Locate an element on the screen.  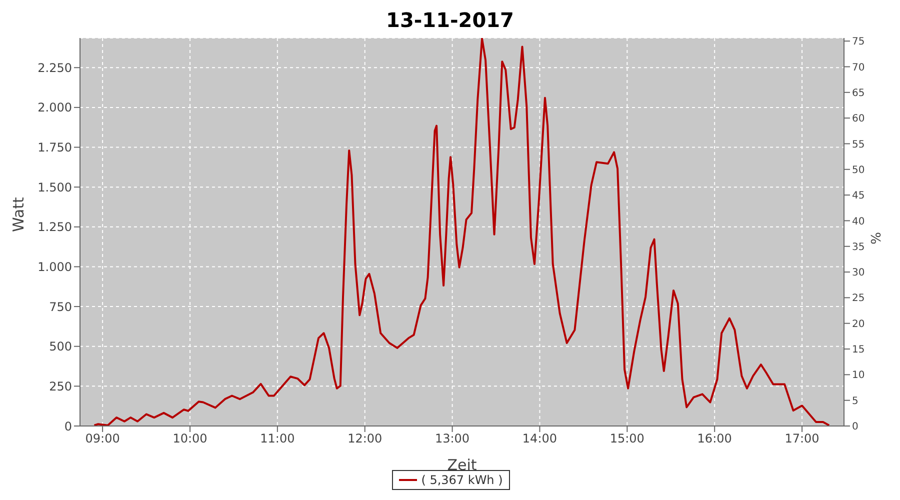
y2-tick-label: 5 is located at coordinates (855, 401).